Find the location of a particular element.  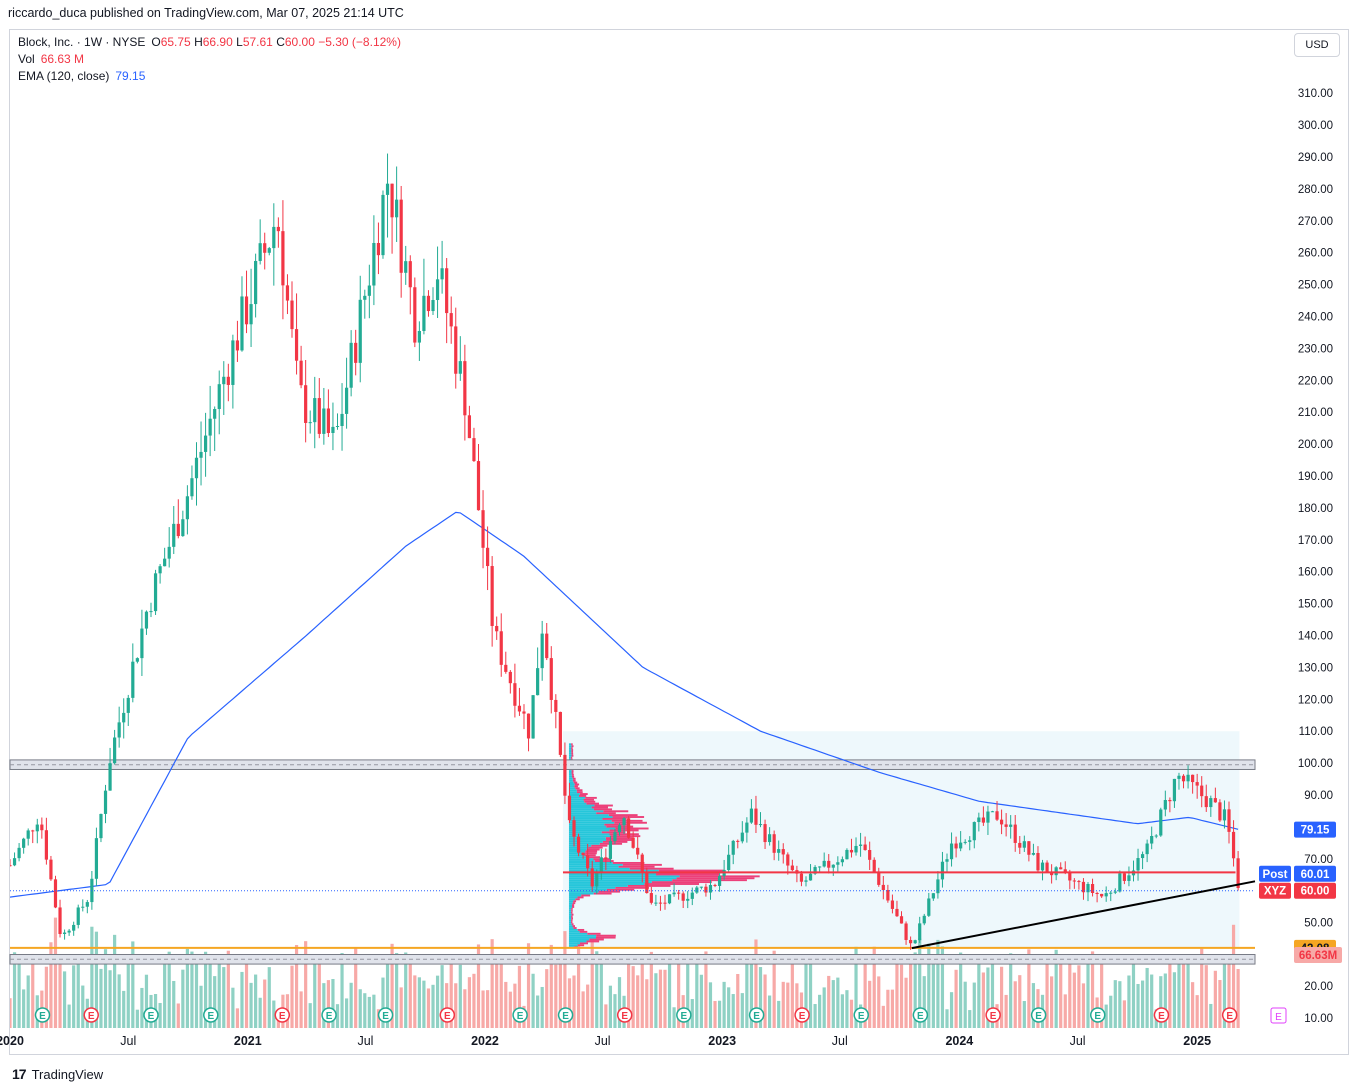

volume-price-label-text: 66.63M is located at coordinates (1318, 956).